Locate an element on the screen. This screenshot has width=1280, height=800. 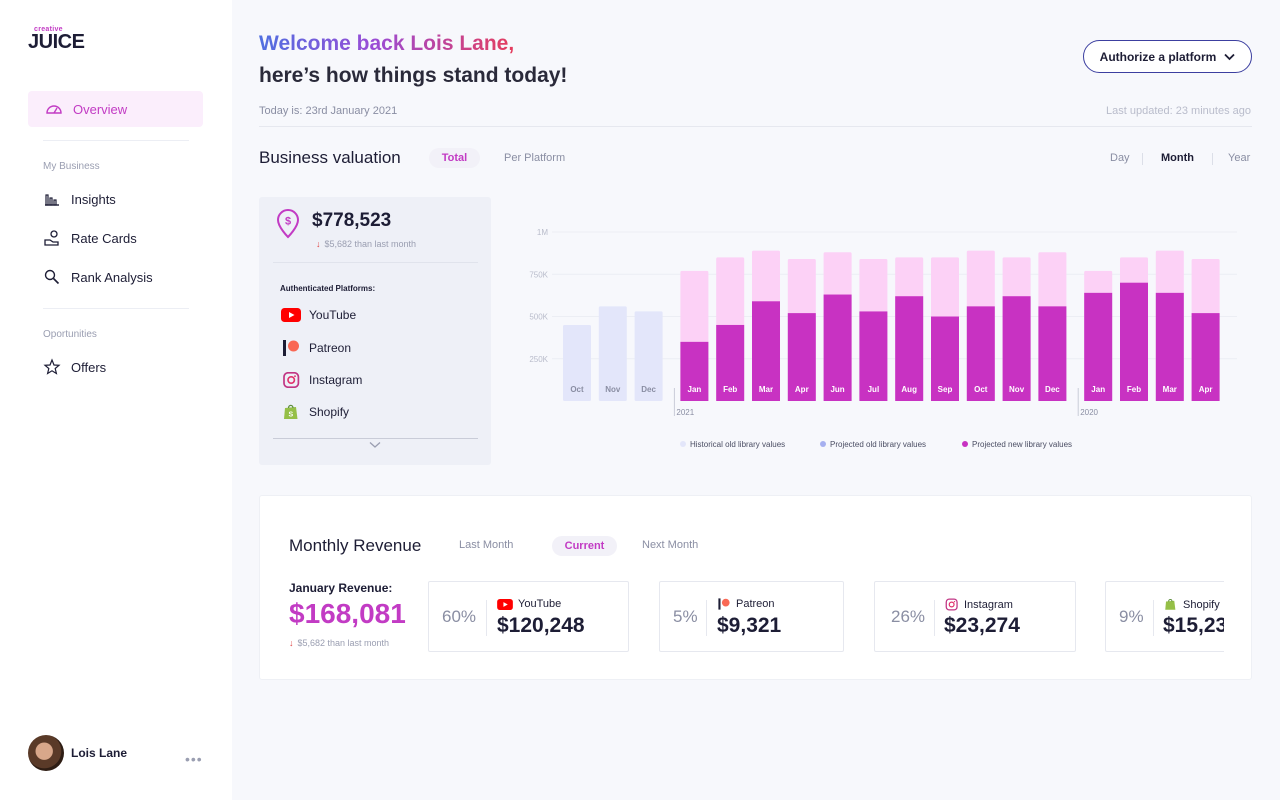
authenticated-platforms-label: Authenticated Platforms: is located at coordinates (328, 288).